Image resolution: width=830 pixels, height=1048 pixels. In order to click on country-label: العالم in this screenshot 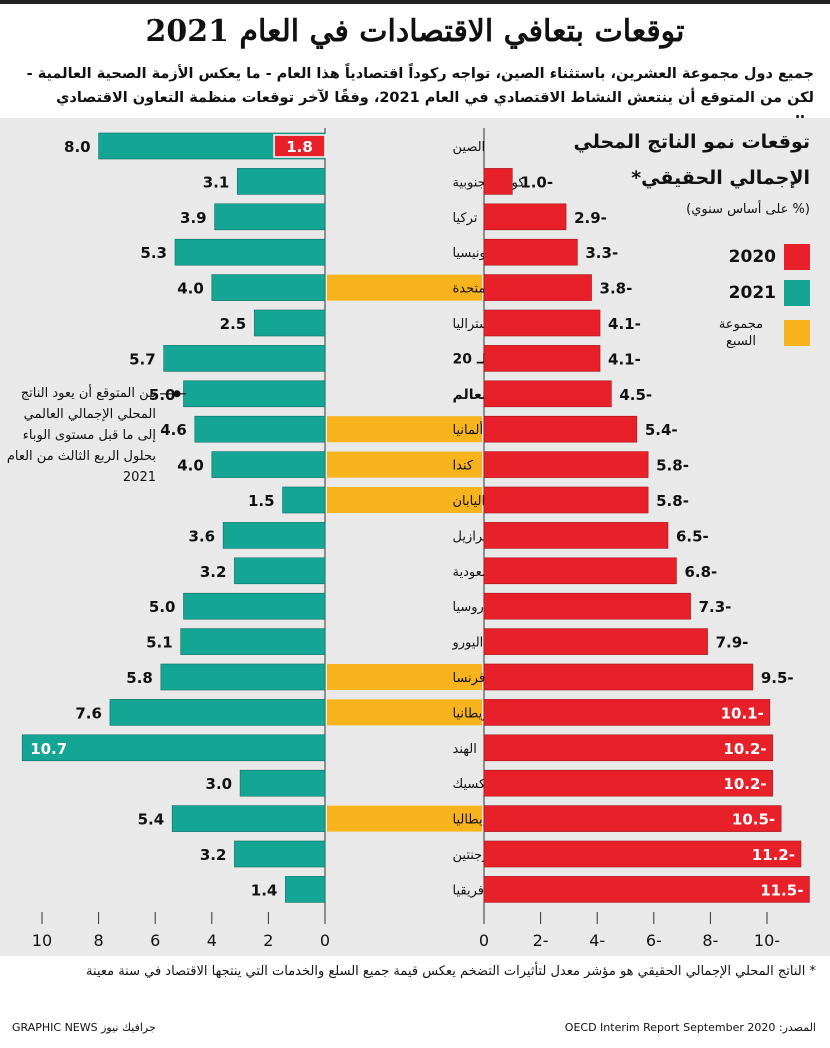, I will do `click(472, 395)`.